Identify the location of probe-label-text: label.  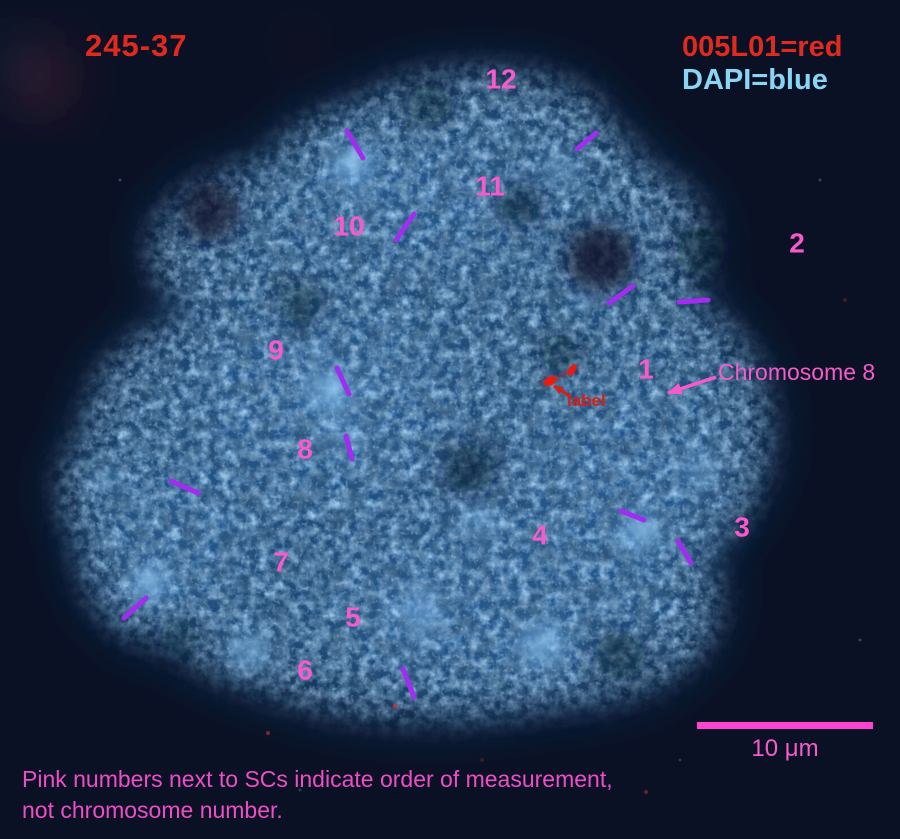
(586, 400).